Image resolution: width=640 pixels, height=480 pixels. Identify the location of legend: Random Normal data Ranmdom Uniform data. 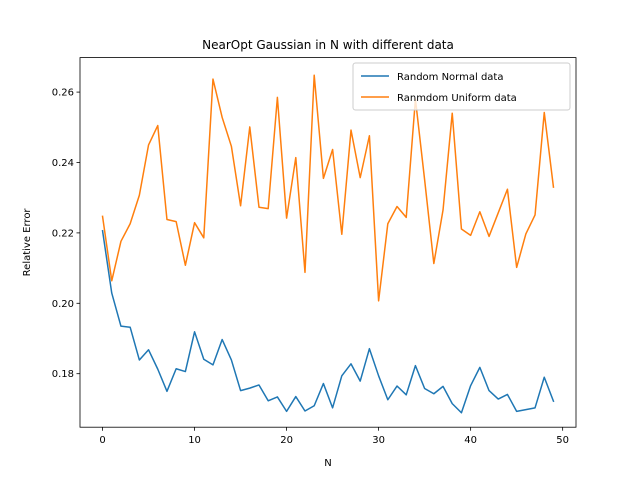
(461, 86).